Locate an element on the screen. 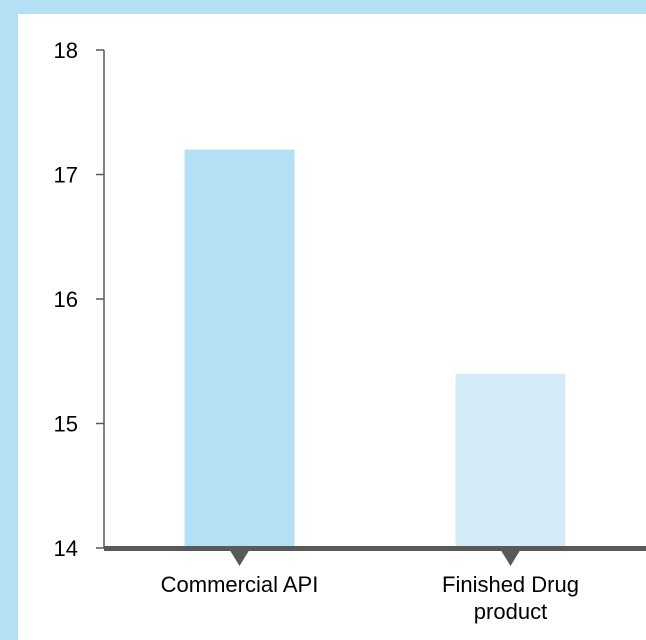  y-tick-label: 14 is located at coordinates (66, 548).